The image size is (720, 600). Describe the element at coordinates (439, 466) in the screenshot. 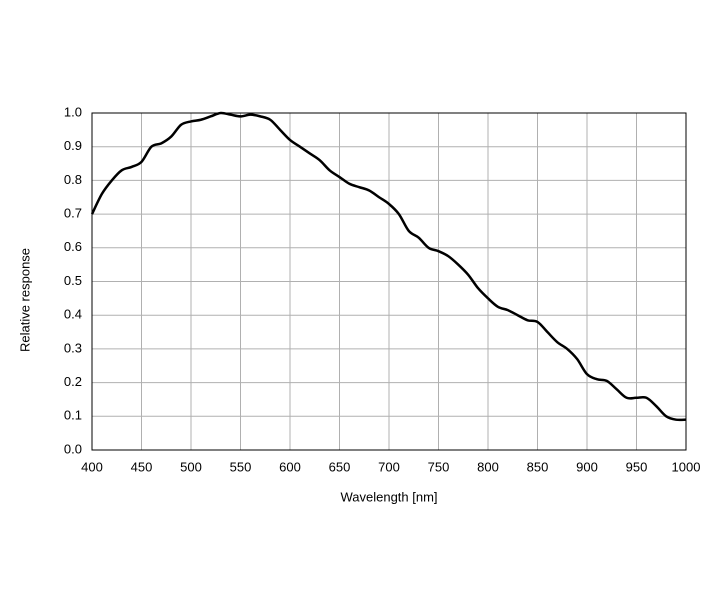

I see `x-tick-label: 750` at that location.